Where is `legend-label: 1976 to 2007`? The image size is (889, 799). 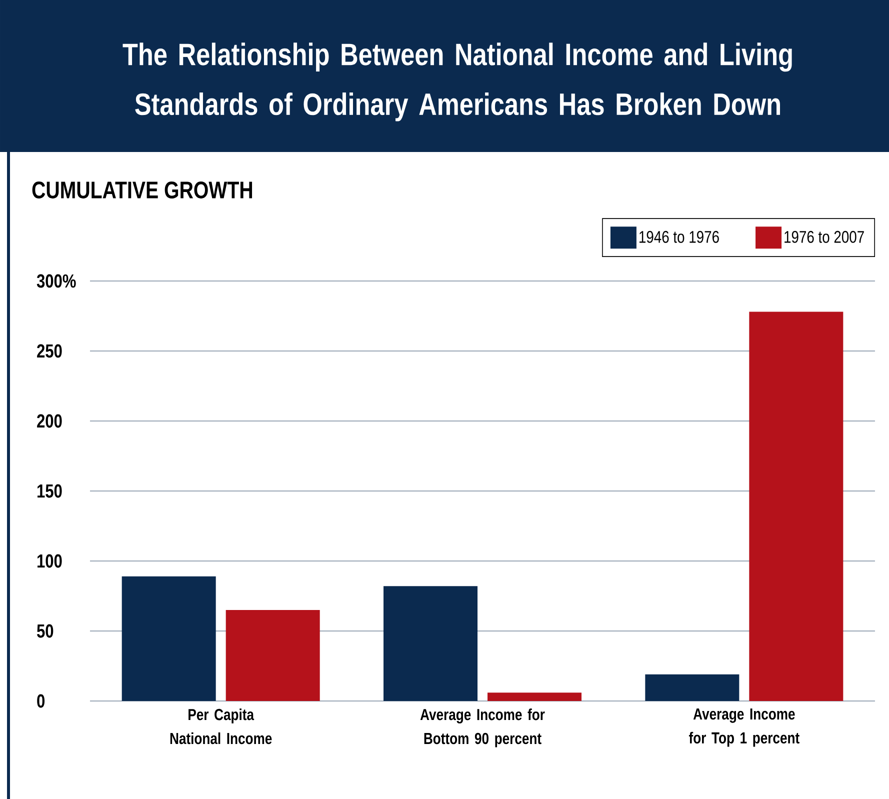 legend-label: 1976 to 2007 is located at coordinates (824, 236).